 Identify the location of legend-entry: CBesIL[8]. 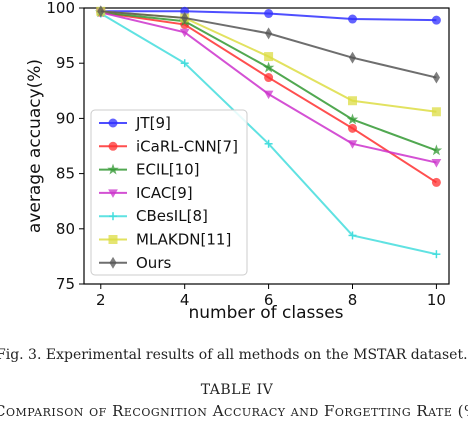
(153, 216).